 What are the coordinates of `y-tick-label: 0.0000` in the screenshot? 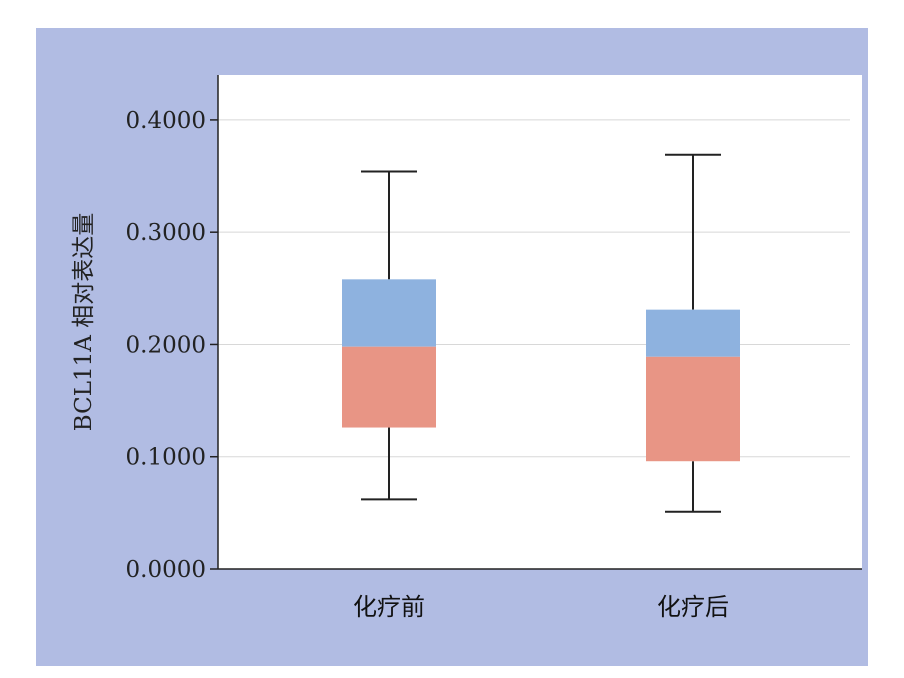 It's located at (166, 570).